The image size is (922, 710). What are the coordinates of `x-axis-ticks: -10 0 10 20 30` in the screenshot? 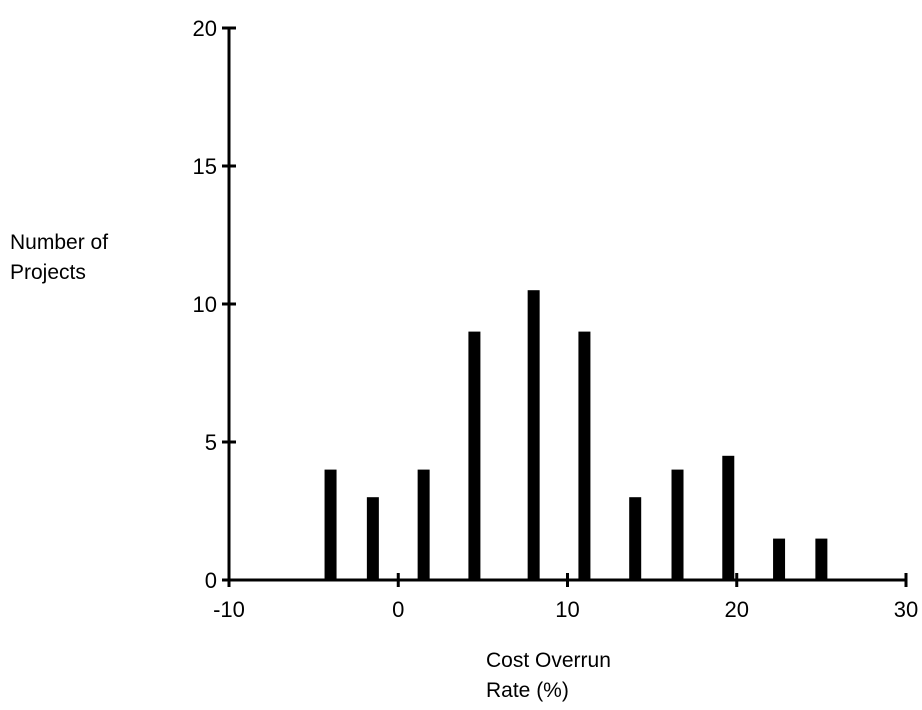 It's located at (565, 597).